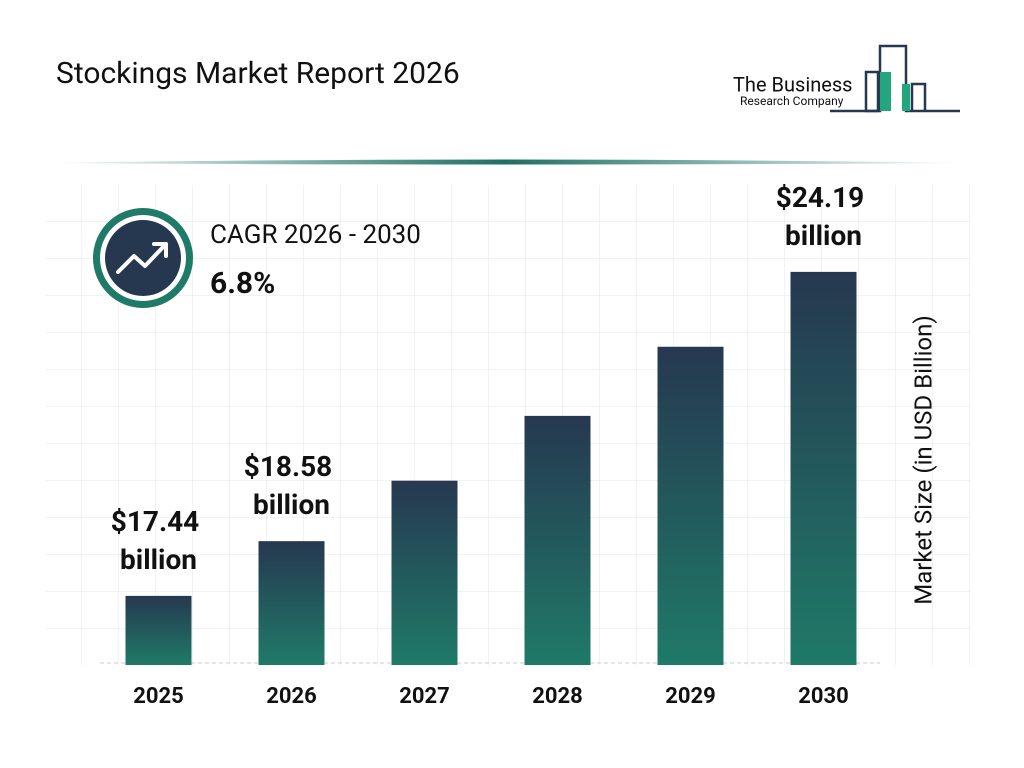 The width and height of the screenshot is (1024, 768). I want to click on divider, so click(505, 162).